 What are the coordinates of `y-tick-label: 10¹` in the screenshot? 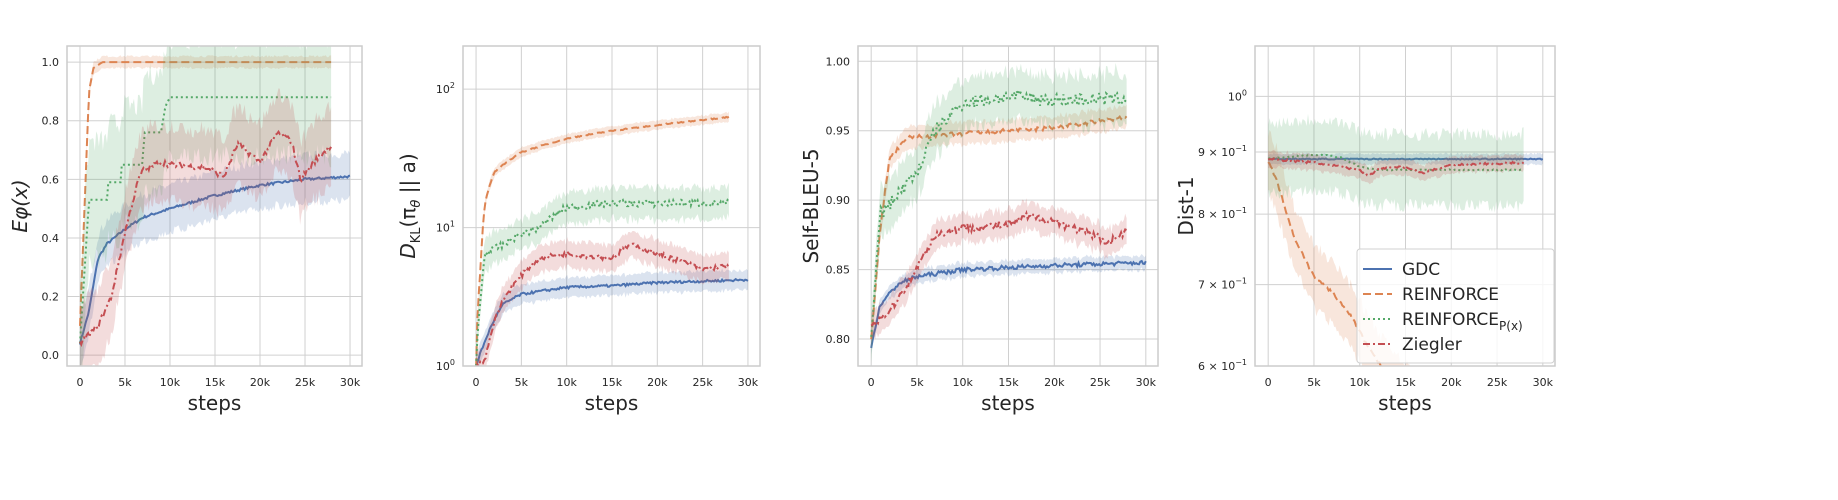 It's located at (445, 227).